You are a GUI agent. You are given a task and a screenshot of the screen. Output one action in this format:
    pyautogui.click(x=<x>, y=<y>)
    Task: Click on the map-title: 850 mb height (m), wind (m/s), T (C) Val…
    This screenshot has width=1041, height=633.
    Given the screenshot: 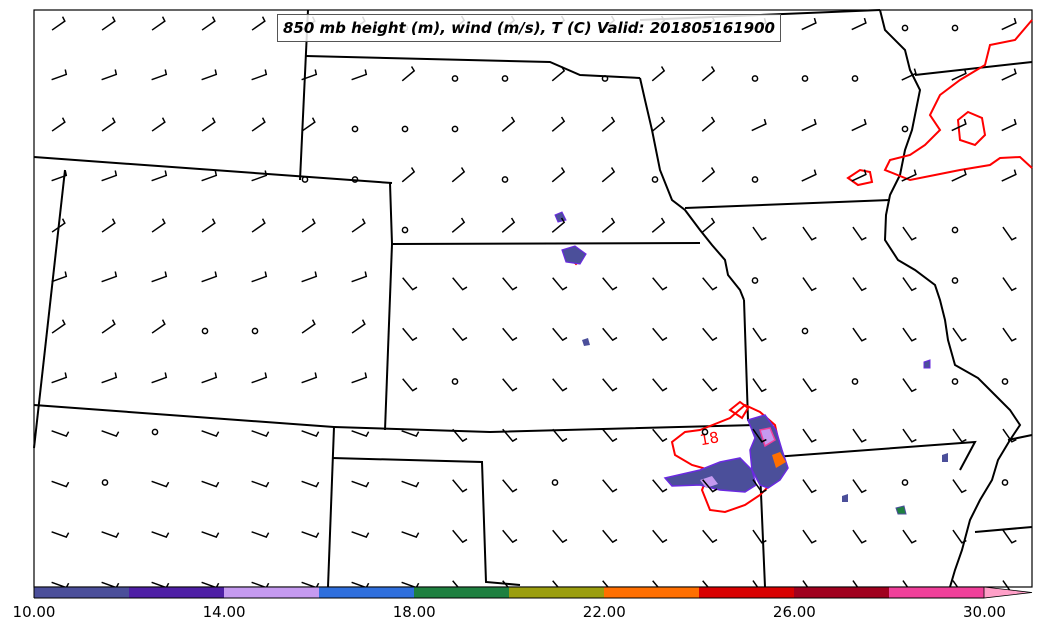 What is the action you would take?
    pyautogui.click(x=529, y=28)
    